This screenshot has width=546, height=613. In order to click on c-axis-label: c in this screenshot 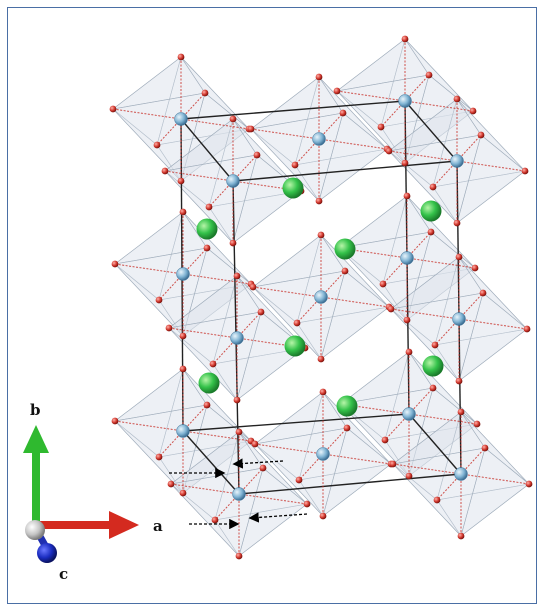, I will do `click(63, 574)`.